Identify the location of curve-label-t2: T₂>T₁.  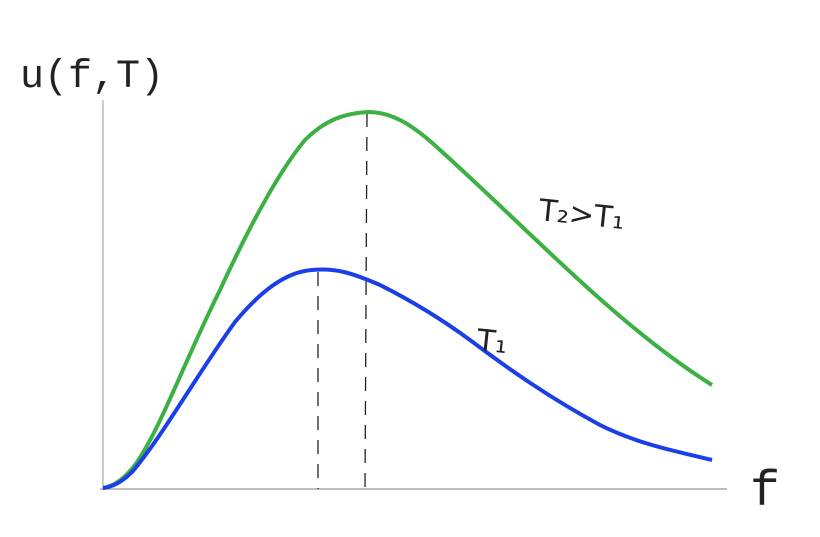
(581, 215).